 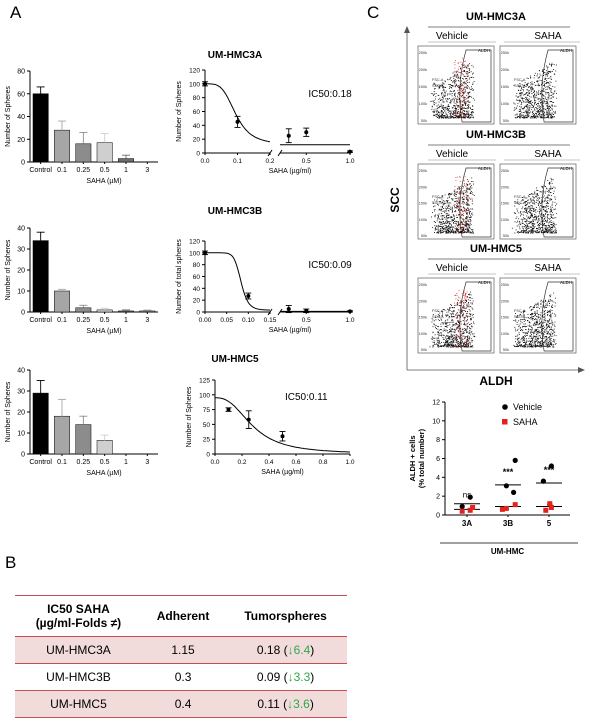 What do you see at coordinates (438, 440) in the screenshot?
I see `y-tick-label: 8` at bounding box center [438, 440].